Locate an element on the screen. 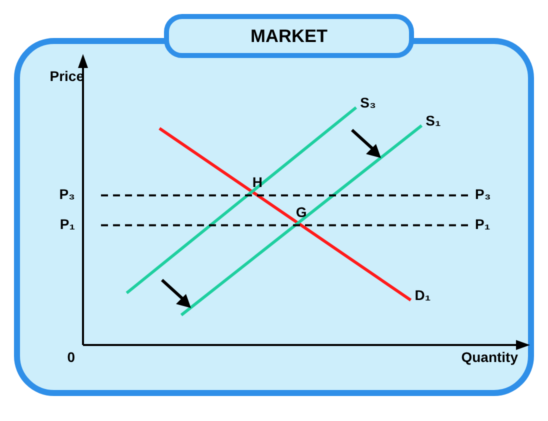 The image size is (548, 421). series-label: S₁ is located at coordinates (434, 120).